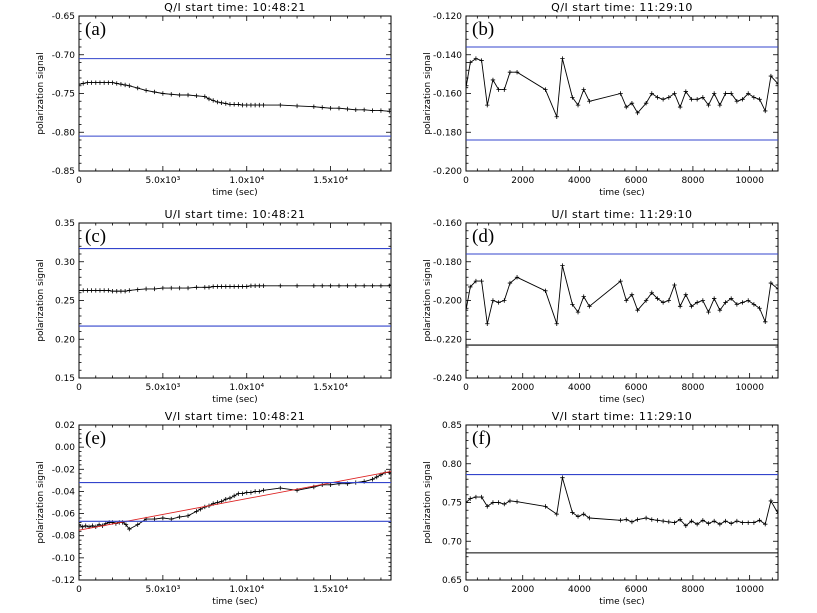  Describe the element at coordinates (63, 17) in the screenshot. I see `y-tick-label: -0.65` at that location.